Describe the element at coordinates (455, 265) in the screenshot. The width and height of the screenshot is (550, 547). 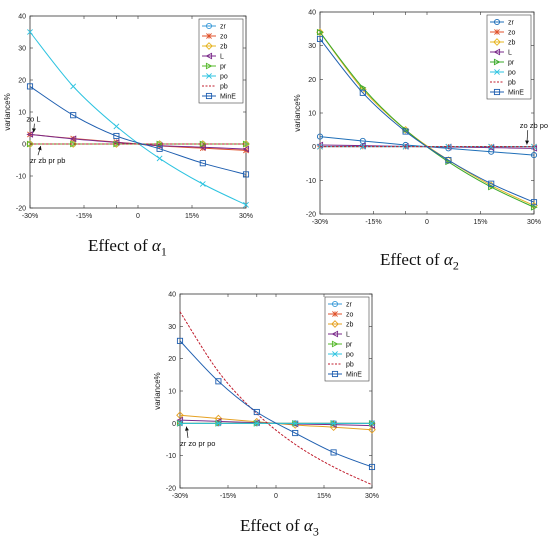
I see `caption-subscript: 2` at that location.